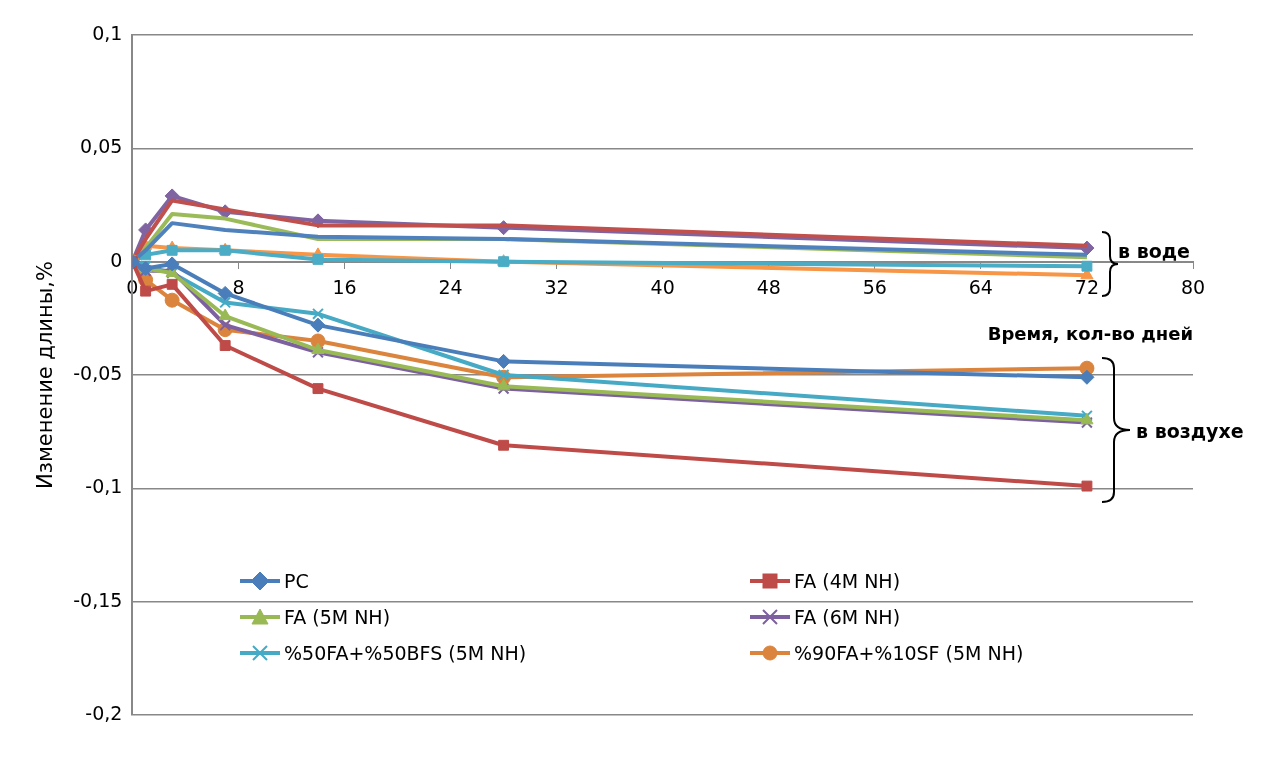  I want to click on x-tick-label: 40, so click(662, 287).